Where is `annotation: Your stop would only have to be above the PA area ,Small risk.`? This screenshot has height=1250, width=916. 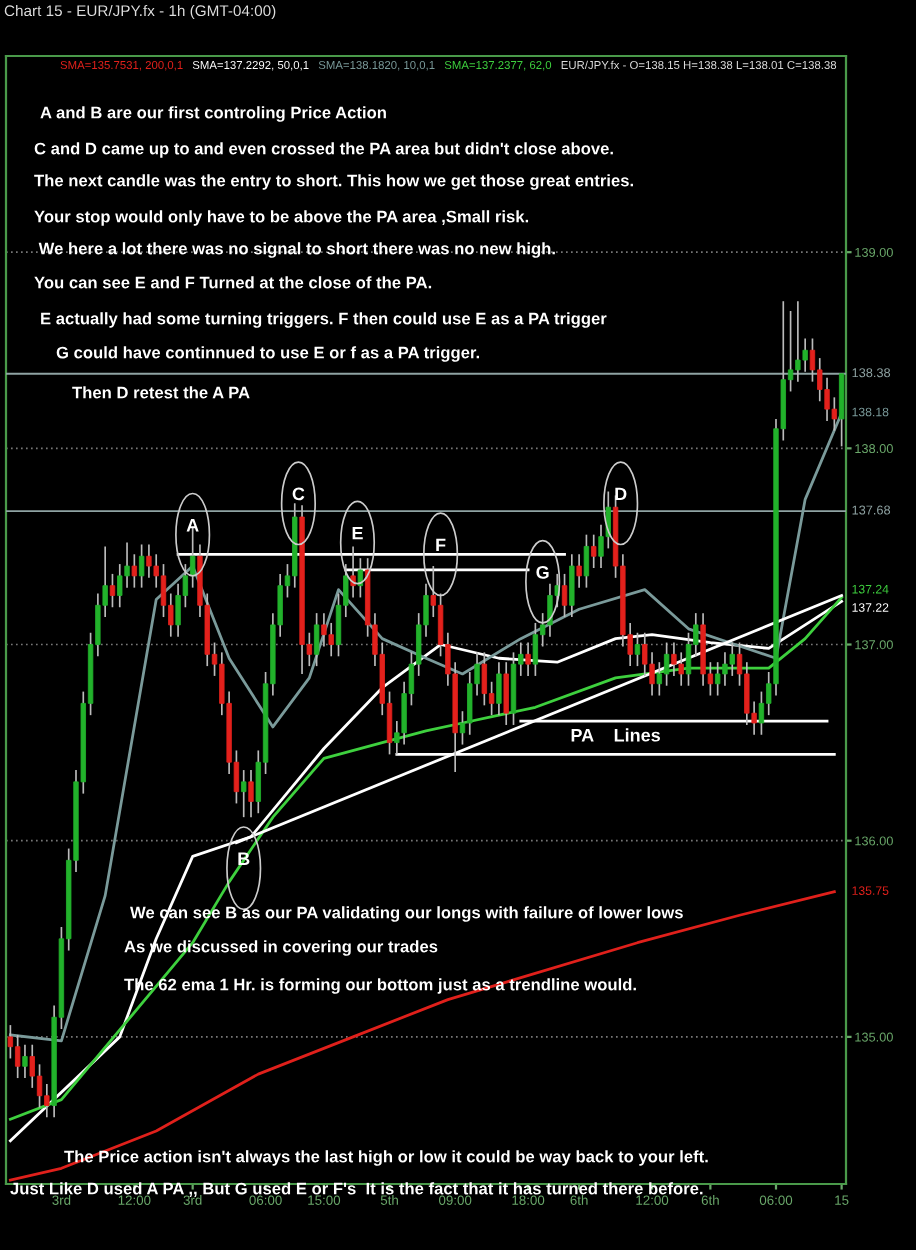
annotation: Your stop would only have to be above the PA area ,Small risk. is located at coordinates (281, 218).